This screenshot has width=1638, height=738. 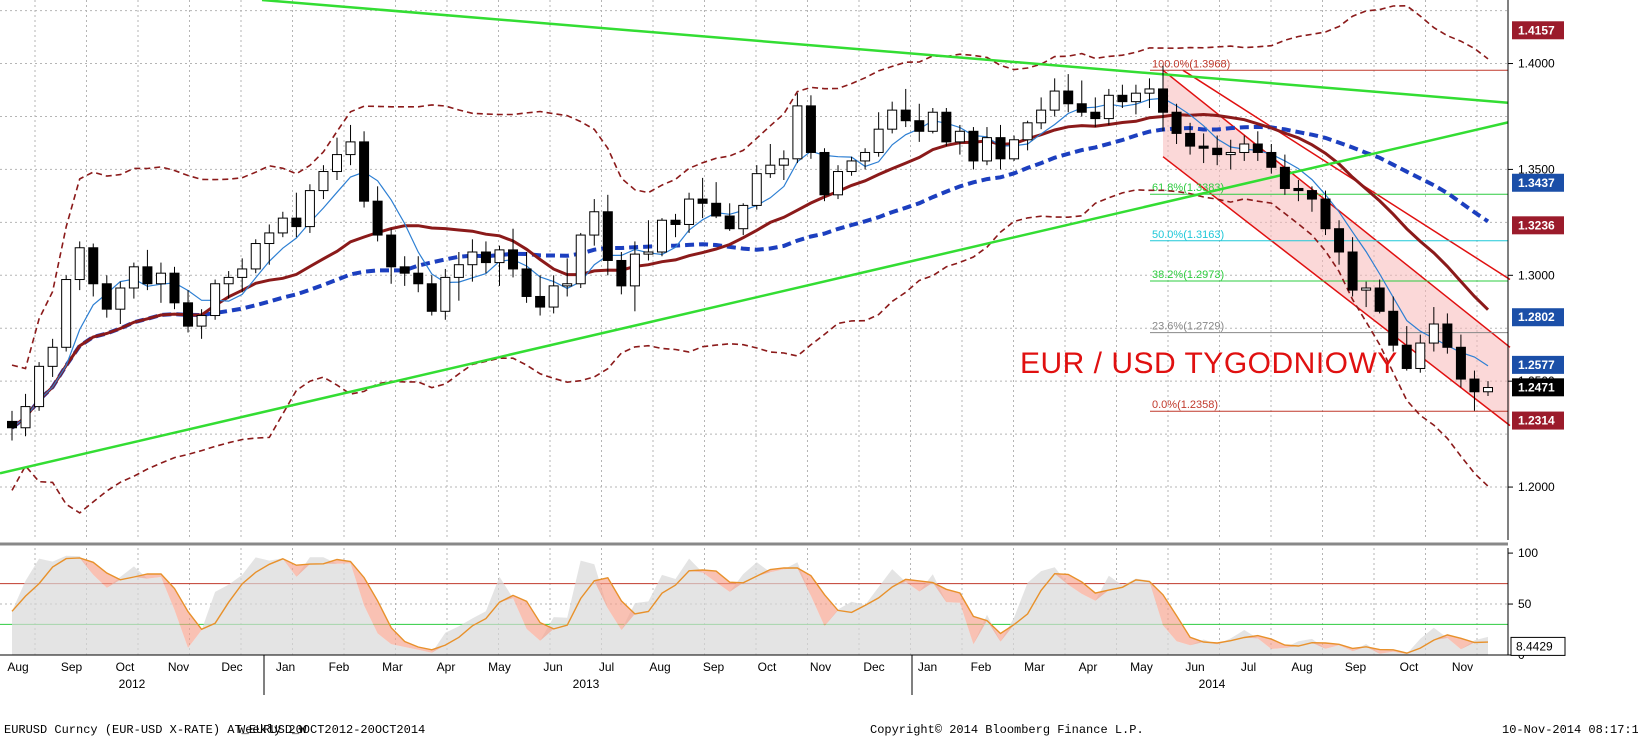 What do you see at coordinates (552, 667) in the screenshot?
I see `month-label: Jun` at bounding box center [552, 667].